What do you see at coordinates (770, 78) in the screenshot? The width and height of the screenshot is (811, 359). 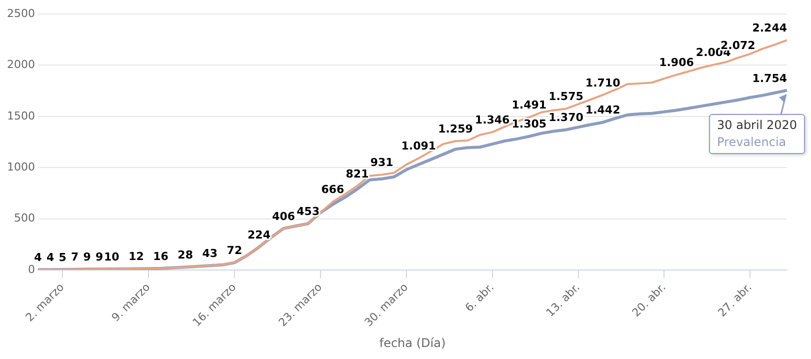 I see `data-label: 1.754` at bounding box center [770, 78].